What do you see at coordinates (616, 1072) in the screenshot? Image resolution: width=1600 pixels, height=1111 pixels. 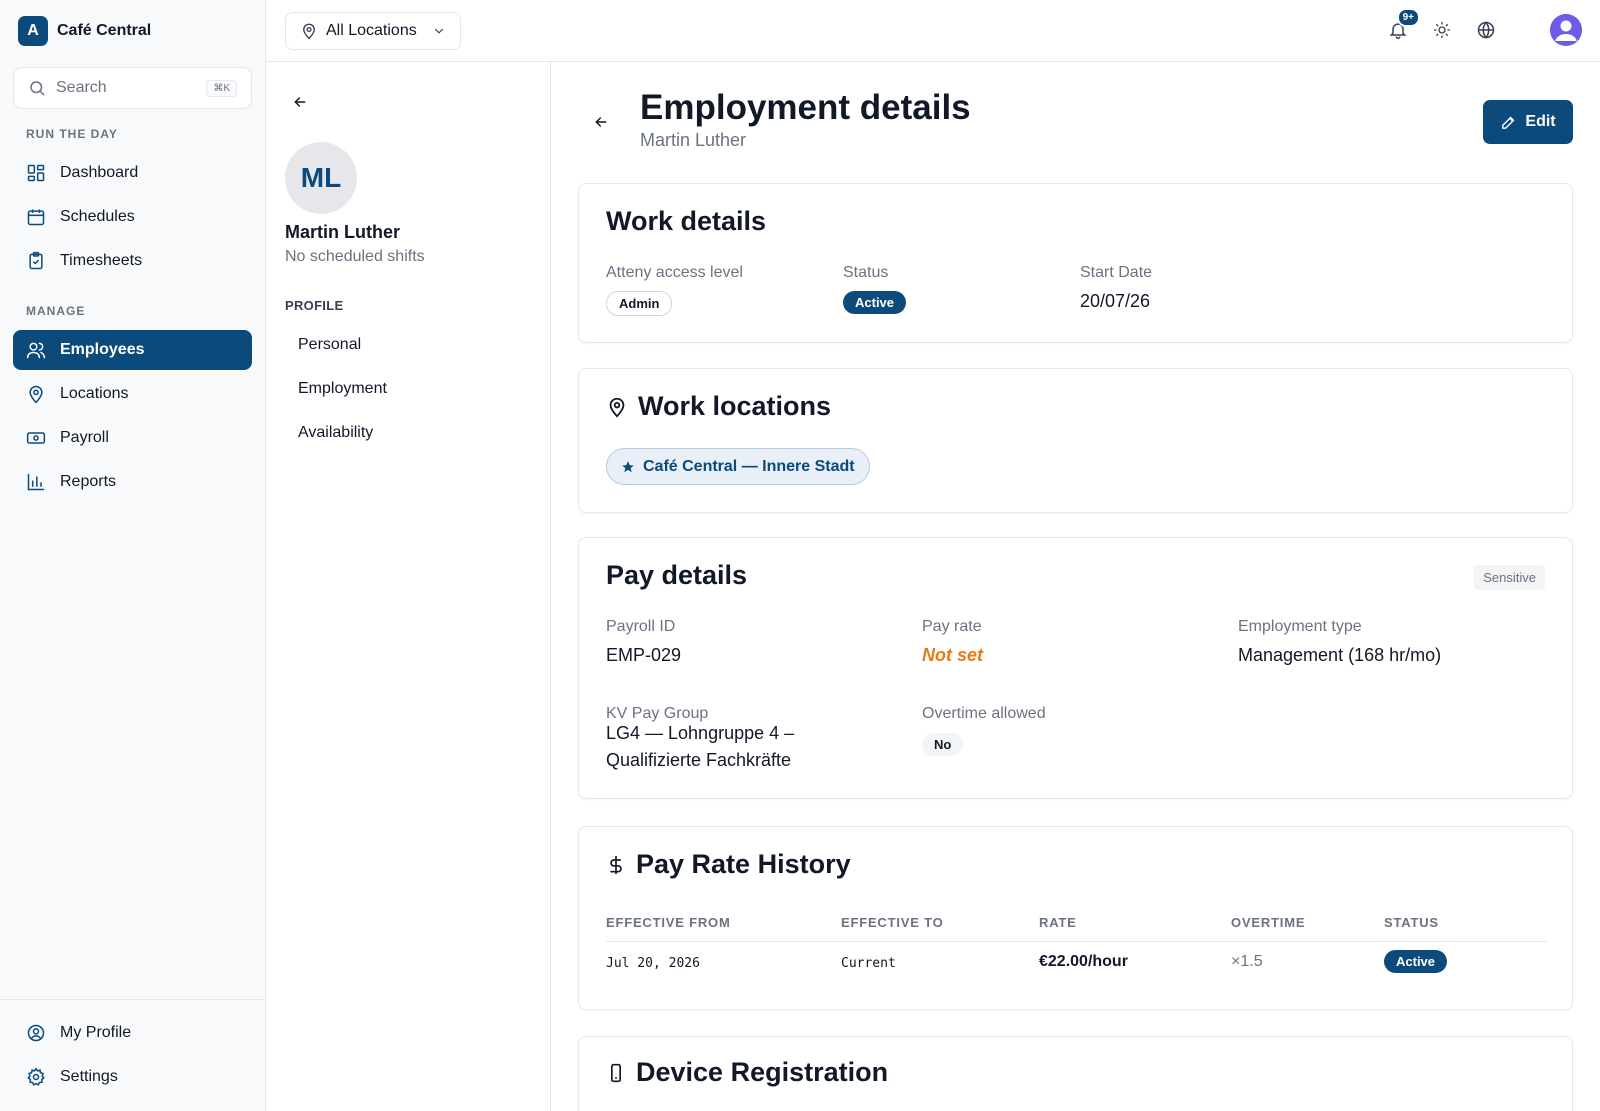 I see `smartphone-icon` at bounding box center [616, 1072].